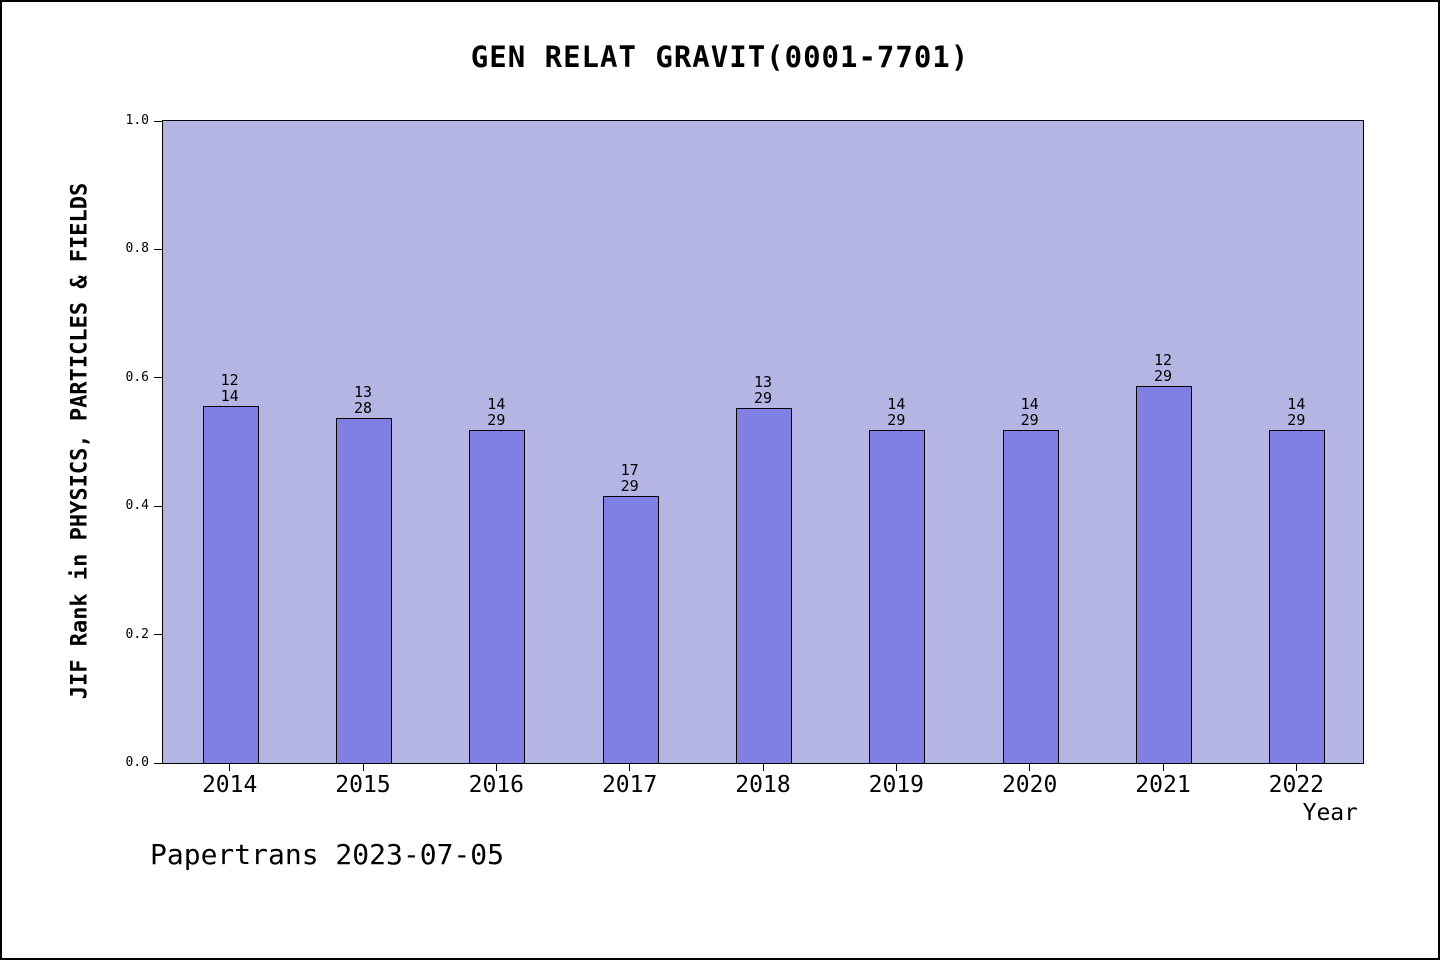 The image size is (1440, 960). Describe the element at coordinates (137, 506) in the screenshot. I see `y-tick-label-0.4: 0.4` at that location.